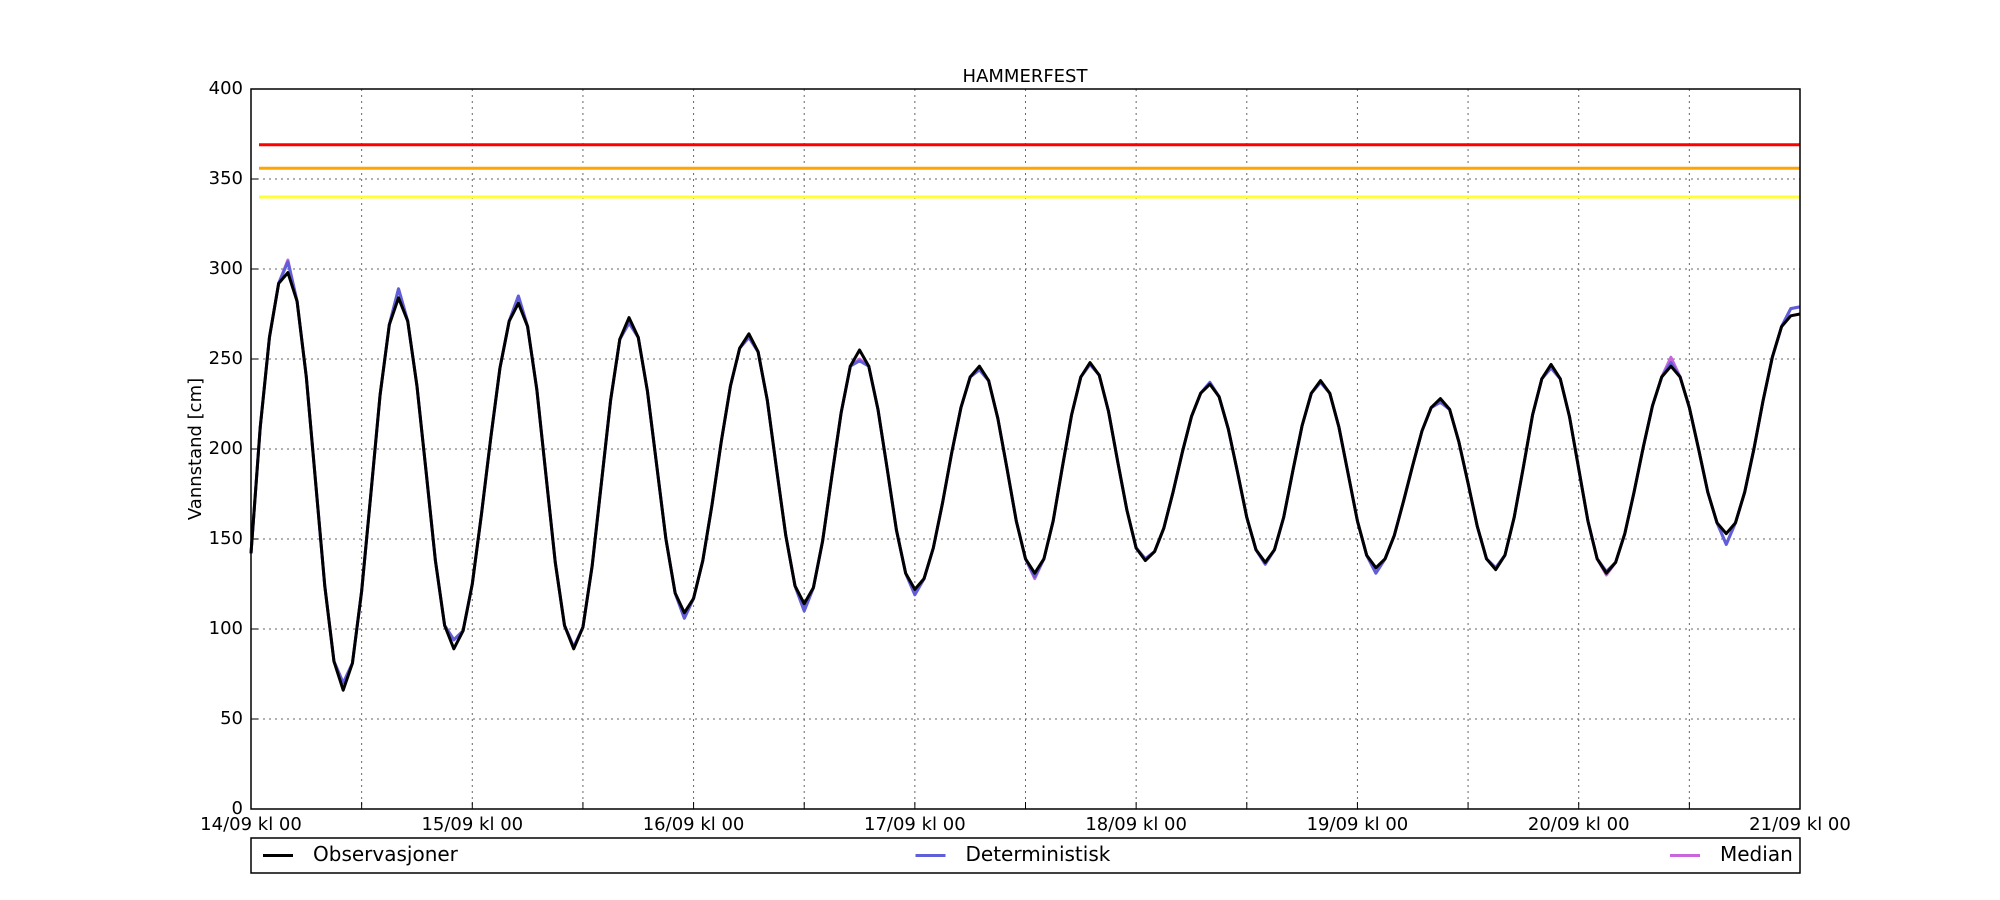  What do you see at coordinates (1038, 854) in the screenshot?
I see `legend-label: Deterministisk` at bounding box center [1038, 854].